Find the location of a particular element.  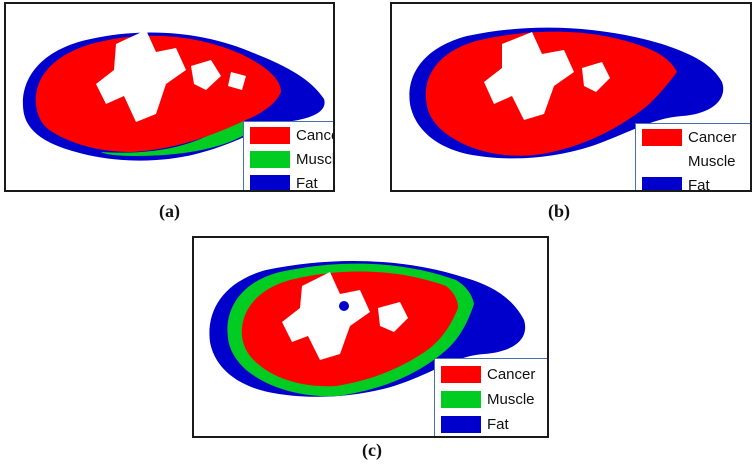

segmentation-map-a is located at coordinates (173, 95).